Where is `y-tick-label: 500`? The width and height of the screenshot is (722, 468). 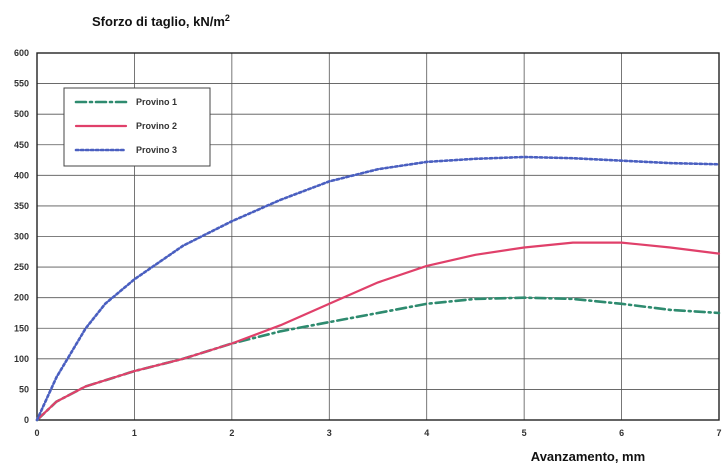
y-tick-label: 500 is located at coordinates (21, 114).